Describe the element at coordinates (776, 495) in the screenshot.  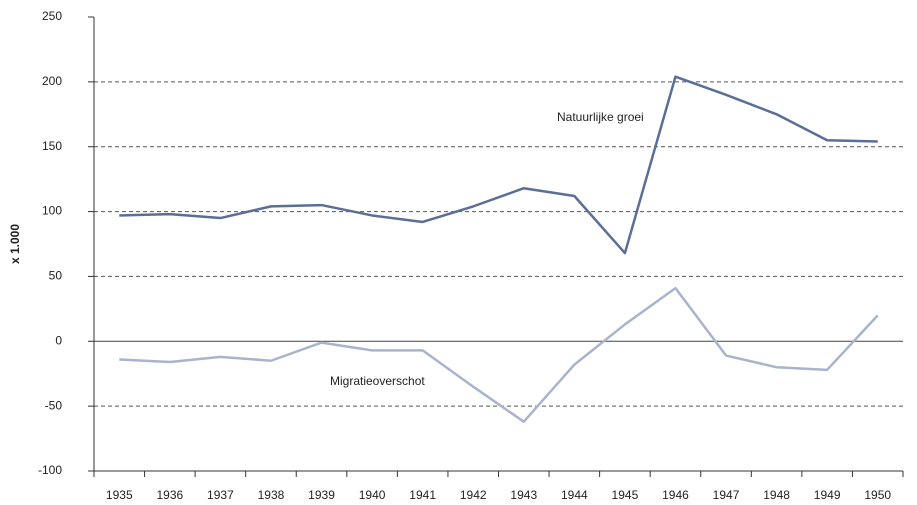
I see `x-tick-label: 1948` at that location.